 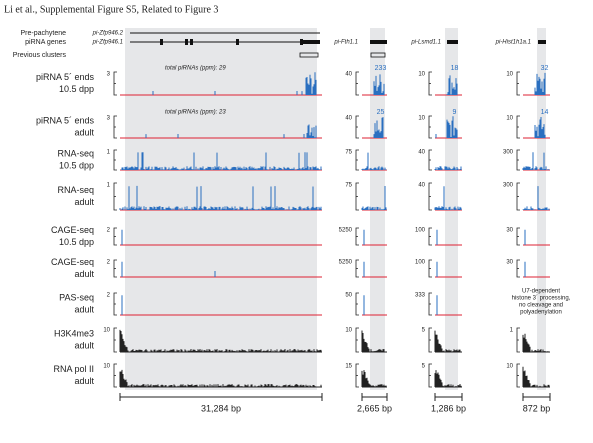 What do you see at coordinates (513, 43) in the screenshot?
I see `gene-name: pi-Hist1h1a.1` at bounding box center [513, 43].